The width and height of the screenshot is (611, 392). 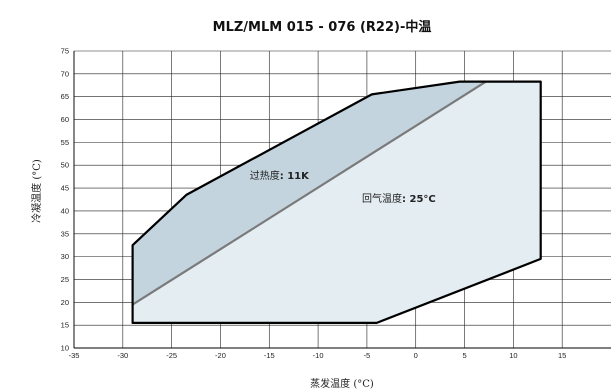 I want to click on y-tick-label: 60, so click(x=65, y=119).